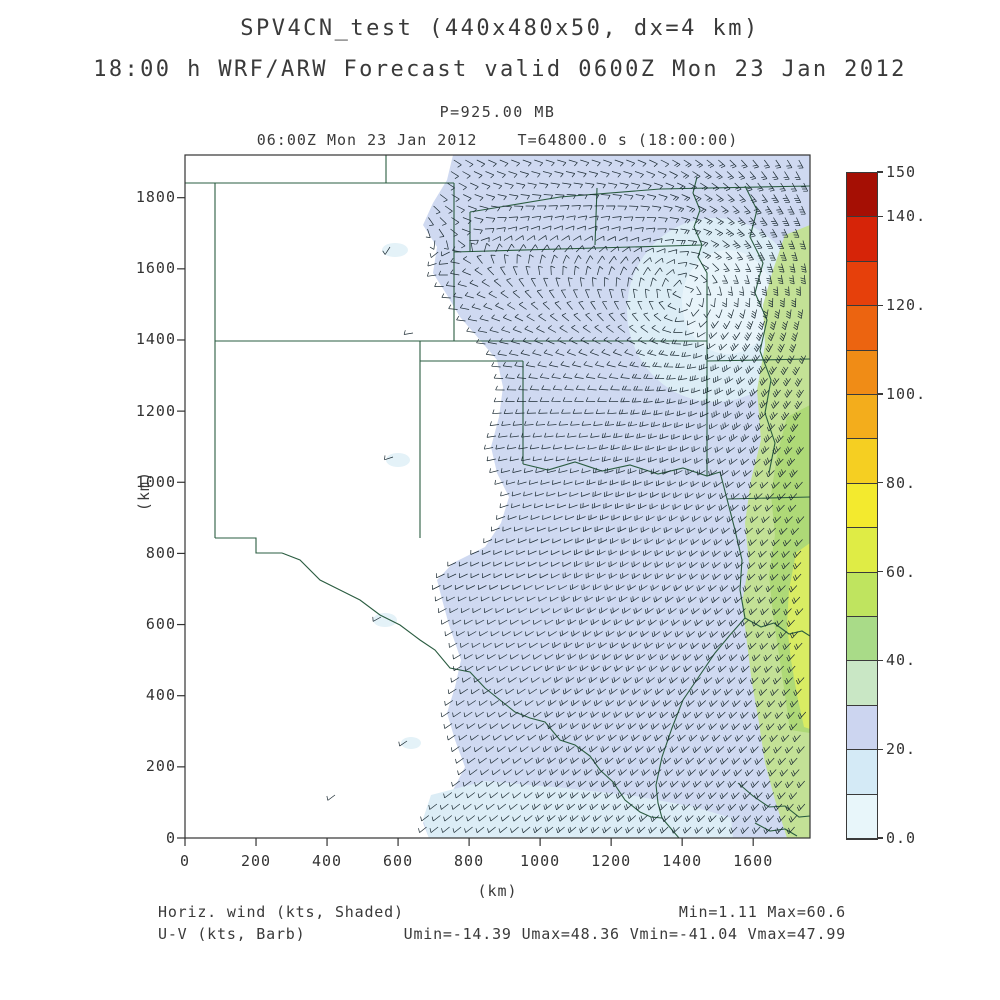 This screenshot has width=1000, height=1000. What do you see at coordinates (232, 934) in the screenshot?
I see `legend-line-2: U-V (kts, Barb)` at bounding box center [232, 934].